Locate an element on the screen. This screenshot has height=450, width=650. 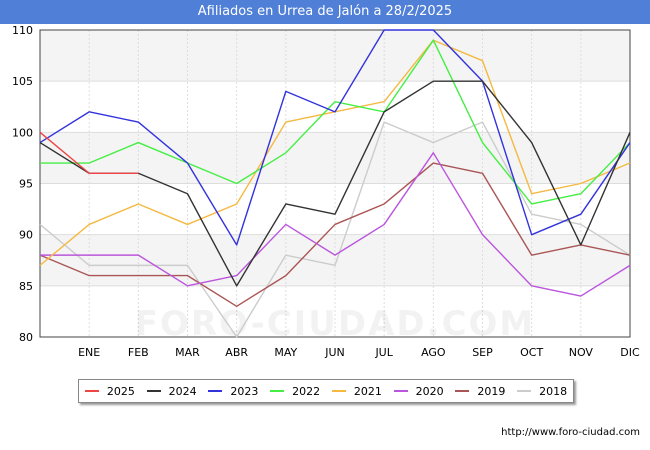
x-tick-label: AGO is located at coordinates (433, 352).